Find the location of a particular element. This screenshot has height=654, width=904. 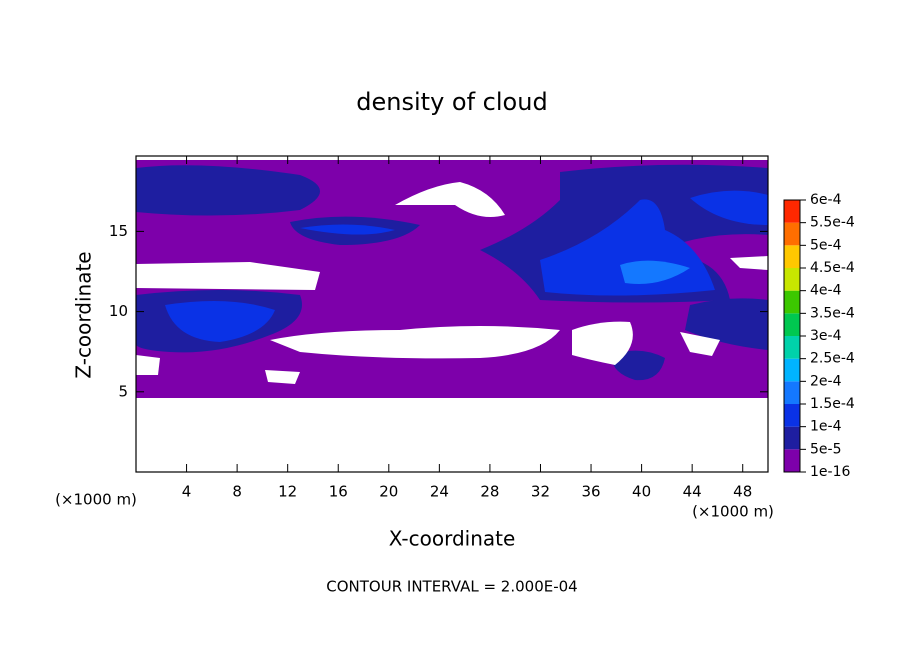

colorbar-label: 5e-5 is located at coordinates (825, 449).